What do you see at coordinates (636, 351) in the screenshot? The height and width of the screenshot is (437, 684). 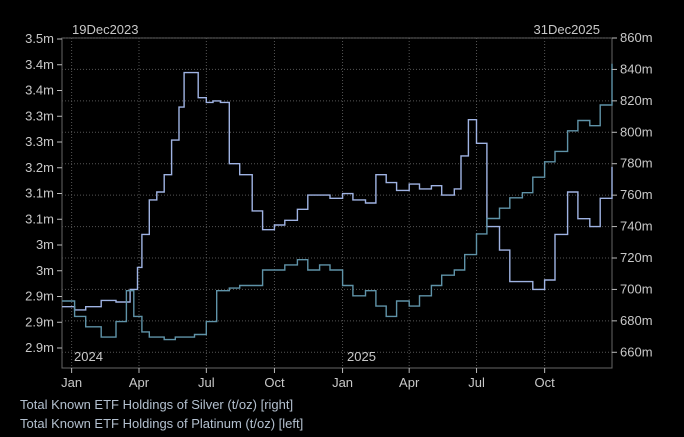 I see `right-tick-label: 660m` at bounding box center [636, 351].